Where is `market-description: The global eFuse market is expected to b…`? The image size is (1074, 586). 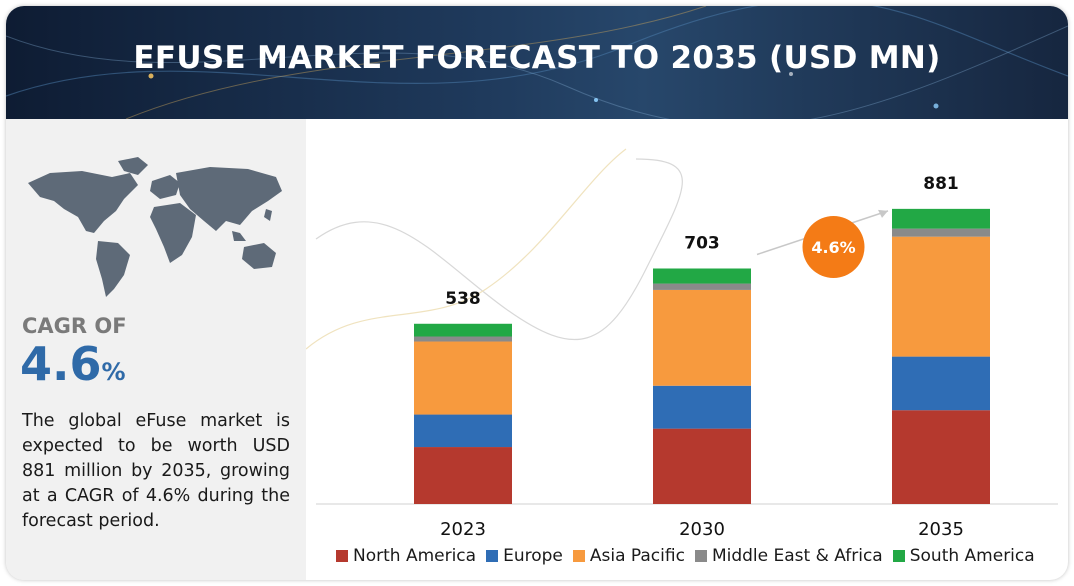
market-description: The global eFuse market is expected to b… is located at coordinates (156, 471).